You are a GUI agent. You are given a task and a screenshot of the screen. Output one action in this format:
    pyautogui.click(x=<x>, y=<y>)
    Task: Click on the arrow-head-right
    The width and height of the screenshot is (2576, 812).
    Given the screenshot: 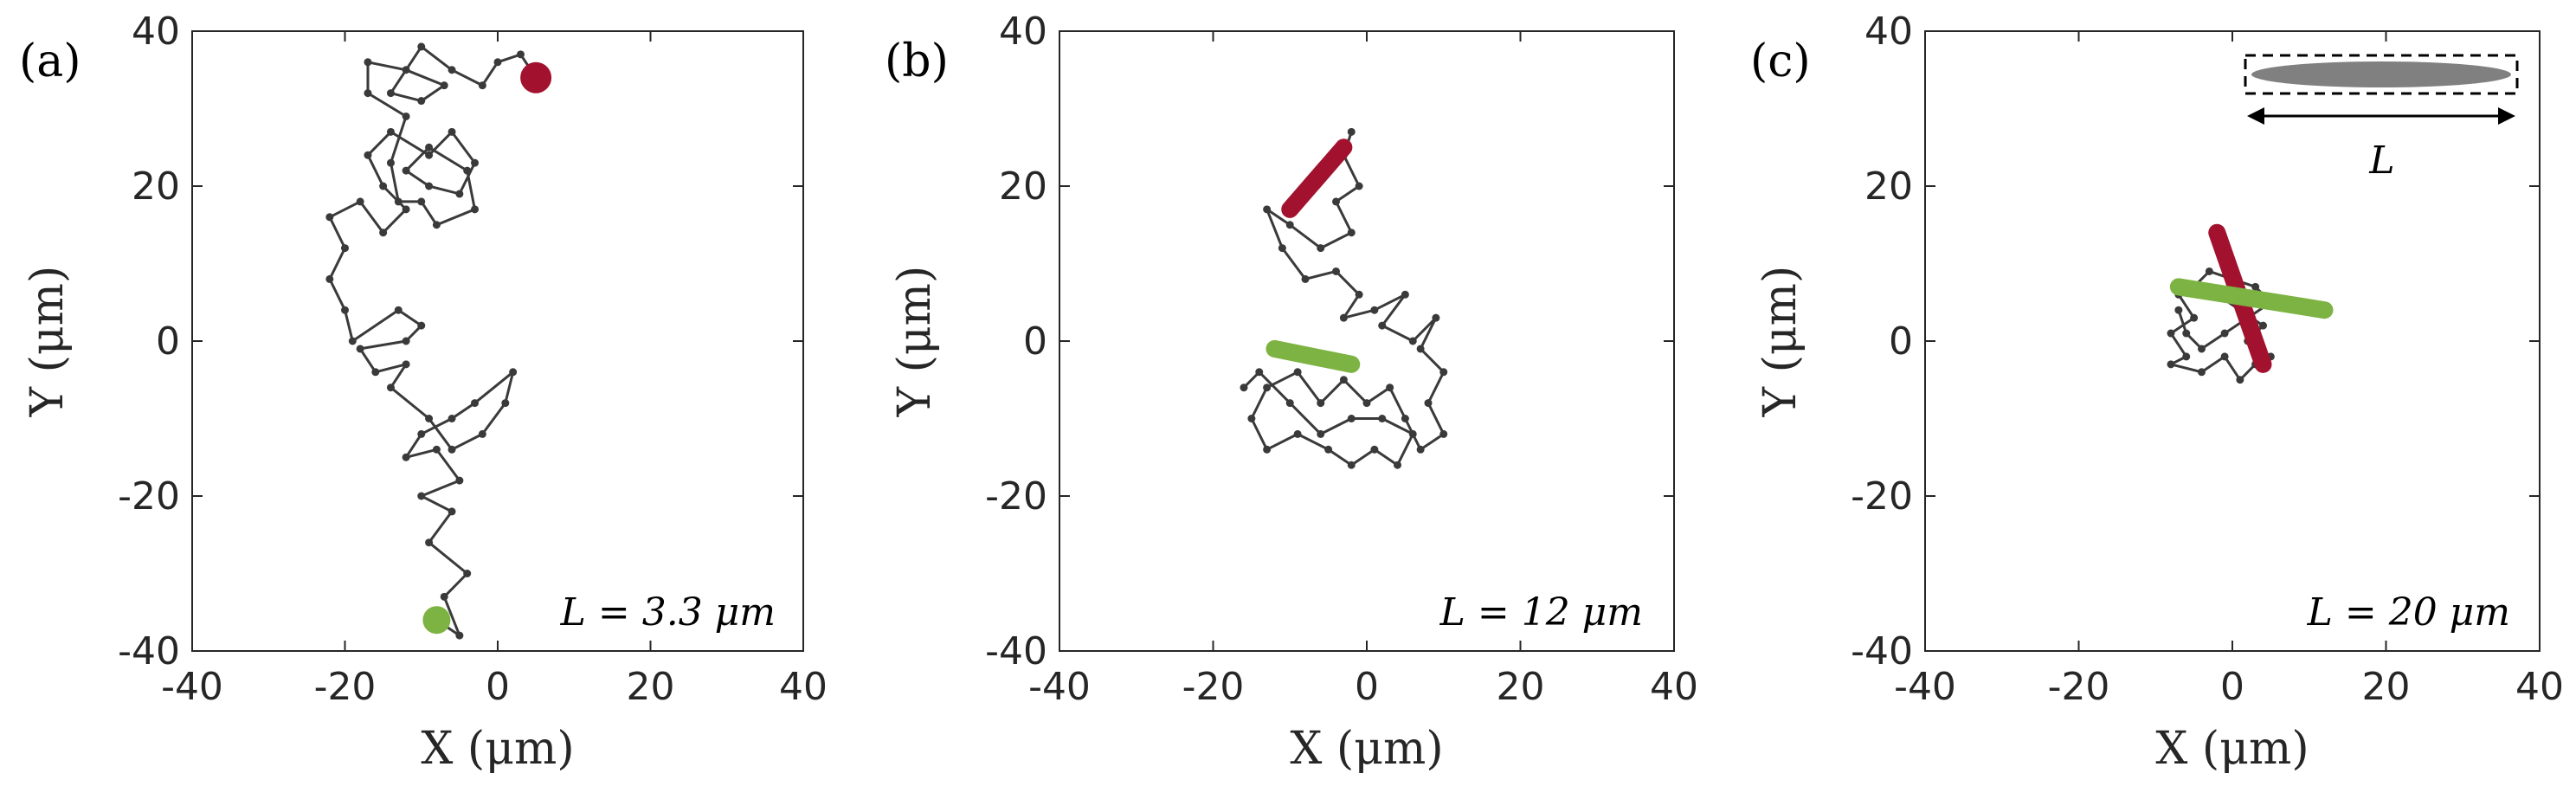 What is the action you would take?
    pyautogui.click(x=2506, y=116)
    